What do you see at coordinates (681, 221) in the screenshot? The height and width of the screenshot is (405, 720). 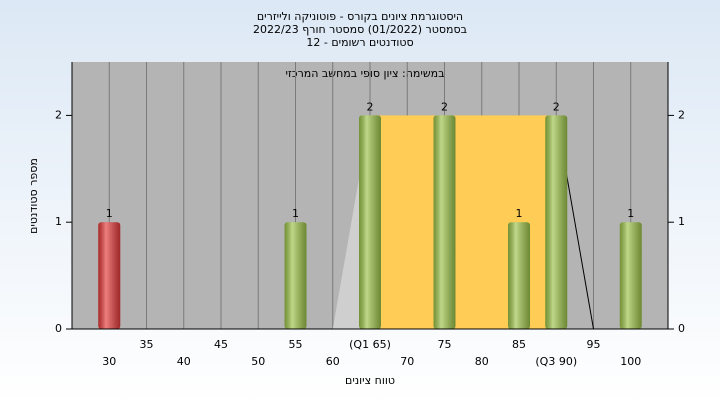 I see `y2-tick-label: 1` at bounding box center [681, 221].